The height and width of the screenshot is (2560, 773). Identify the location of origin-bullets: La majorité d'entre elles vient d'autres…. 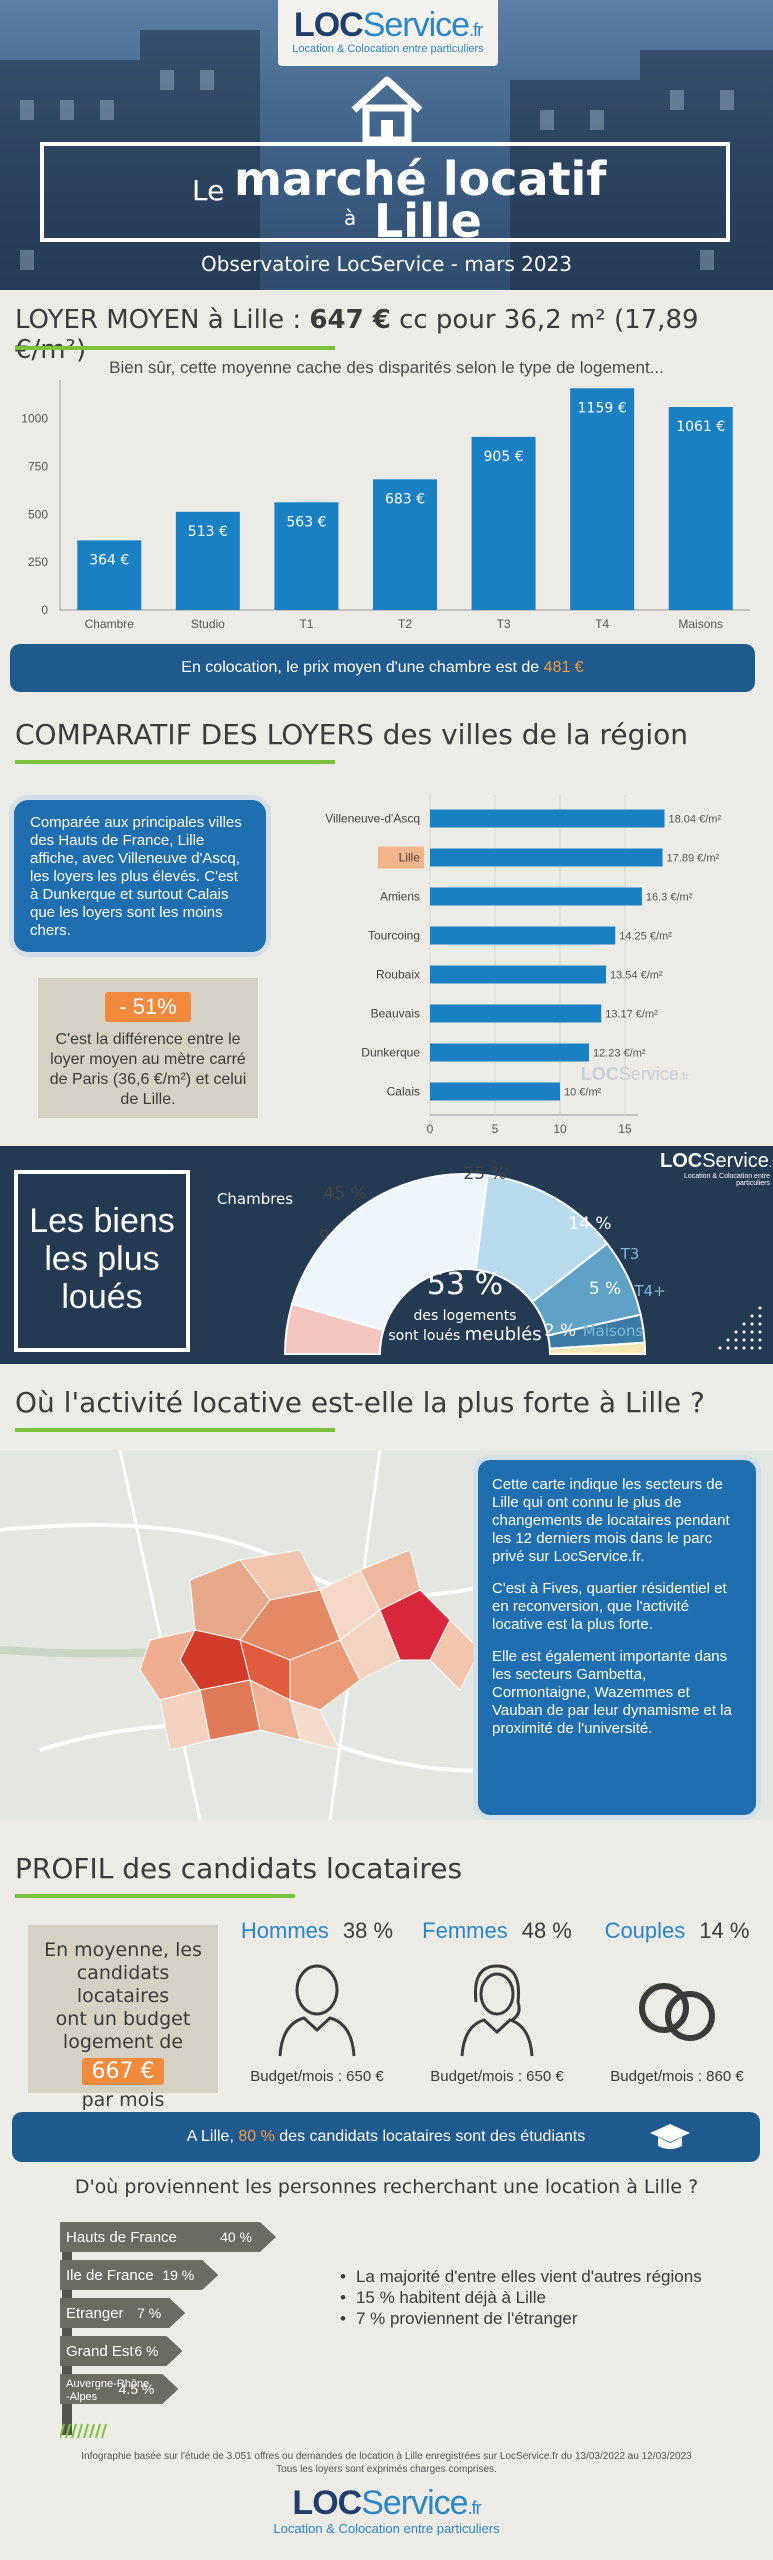
(521, 2297).